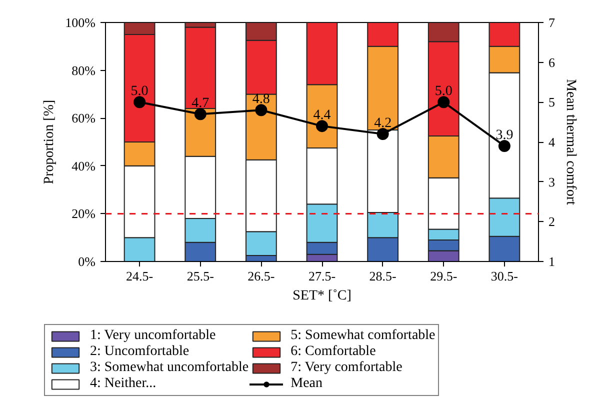  I want to click on y2-axis-title: Mean thermal comfort, so click(570, 142).